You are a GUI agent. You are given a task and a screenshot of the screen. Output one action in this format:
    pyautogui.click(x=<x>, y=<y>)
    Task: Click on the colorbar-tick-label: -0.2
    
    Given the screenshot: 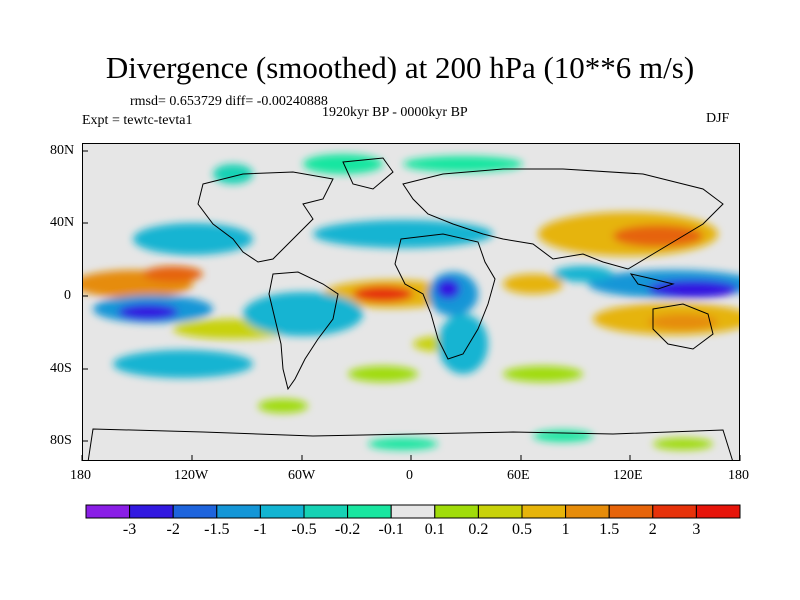 What is the action you would take?
    pyautogui.click(x=347, y=529)
    